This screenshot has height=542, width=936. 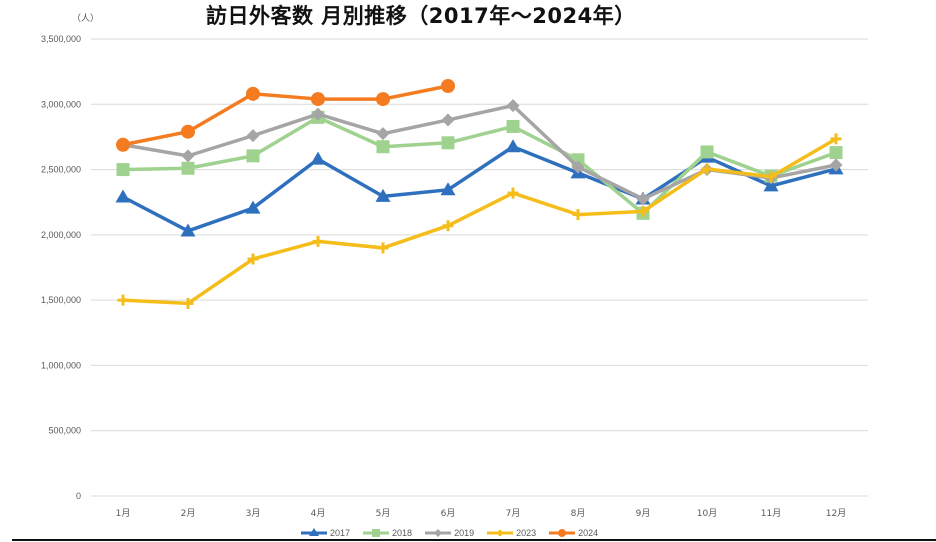 I want to click on bottom-border, so click(x=474, y=540).